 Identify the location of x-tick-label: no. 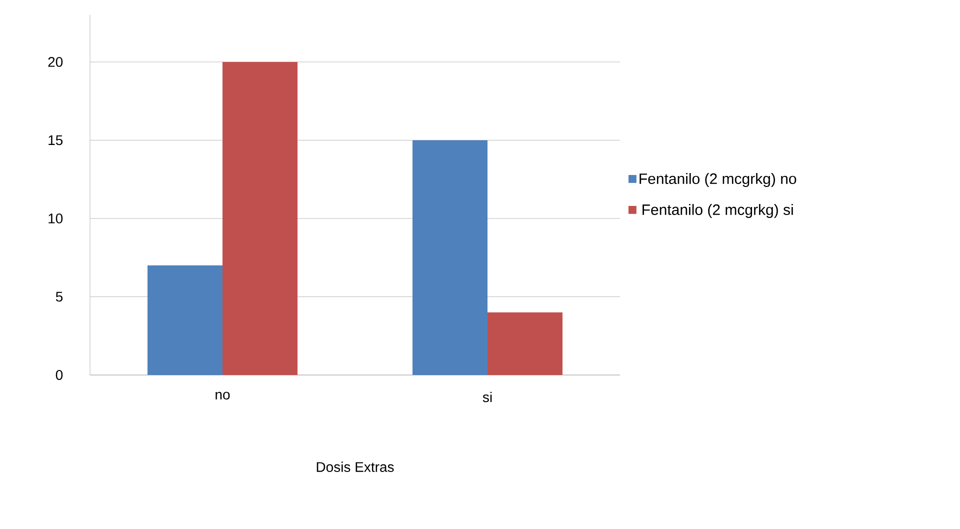
(223, 396).